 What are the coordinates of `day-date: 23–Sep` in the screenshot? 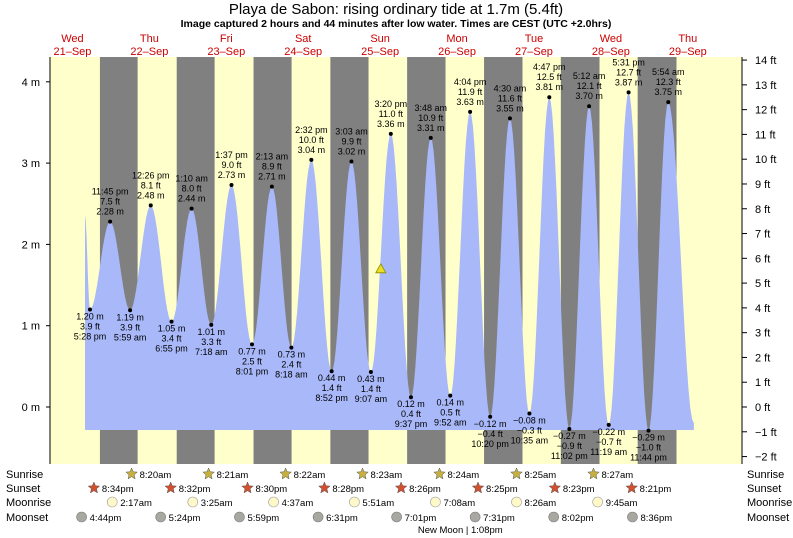 It's located at (226, 52).